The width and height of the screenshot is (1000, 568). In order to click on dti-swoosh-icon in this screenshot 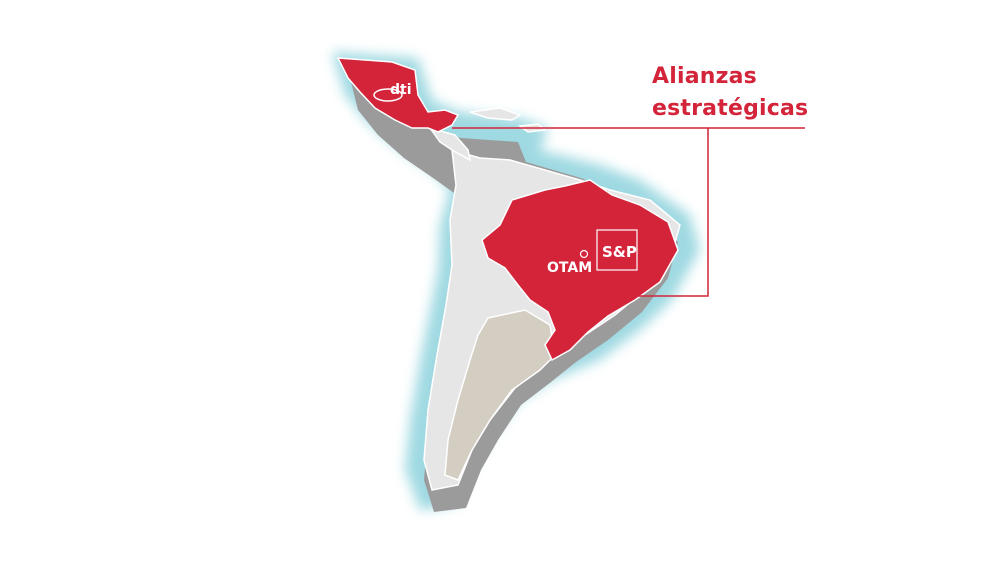, I will do `click(388, 95)`.